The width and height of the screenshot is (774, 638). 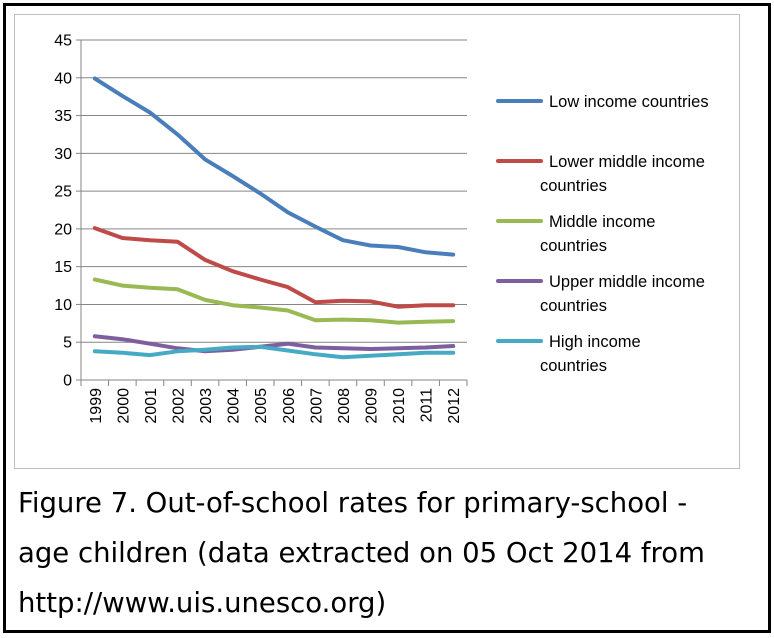 What do you see at coordinates (179, 406) in the screenshot?
I see `x-tick-label: 2002` at bounding box center [179, 406].